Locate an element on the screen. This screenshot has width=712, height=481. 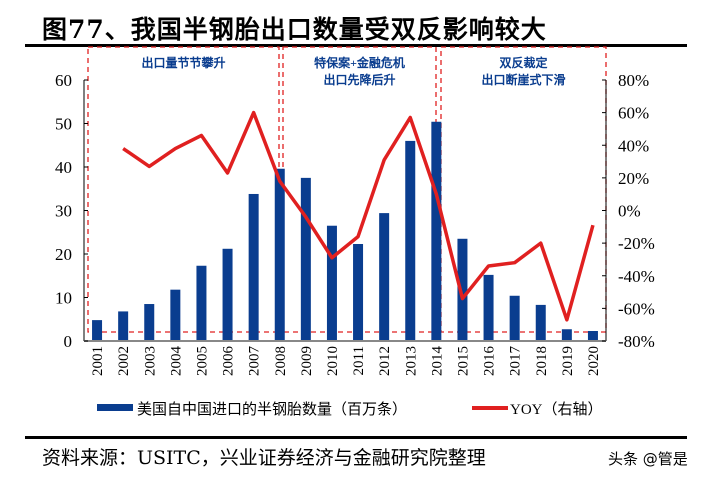
annotation-text: 出口断崖式下滑 is located at coordinates (523, 79).